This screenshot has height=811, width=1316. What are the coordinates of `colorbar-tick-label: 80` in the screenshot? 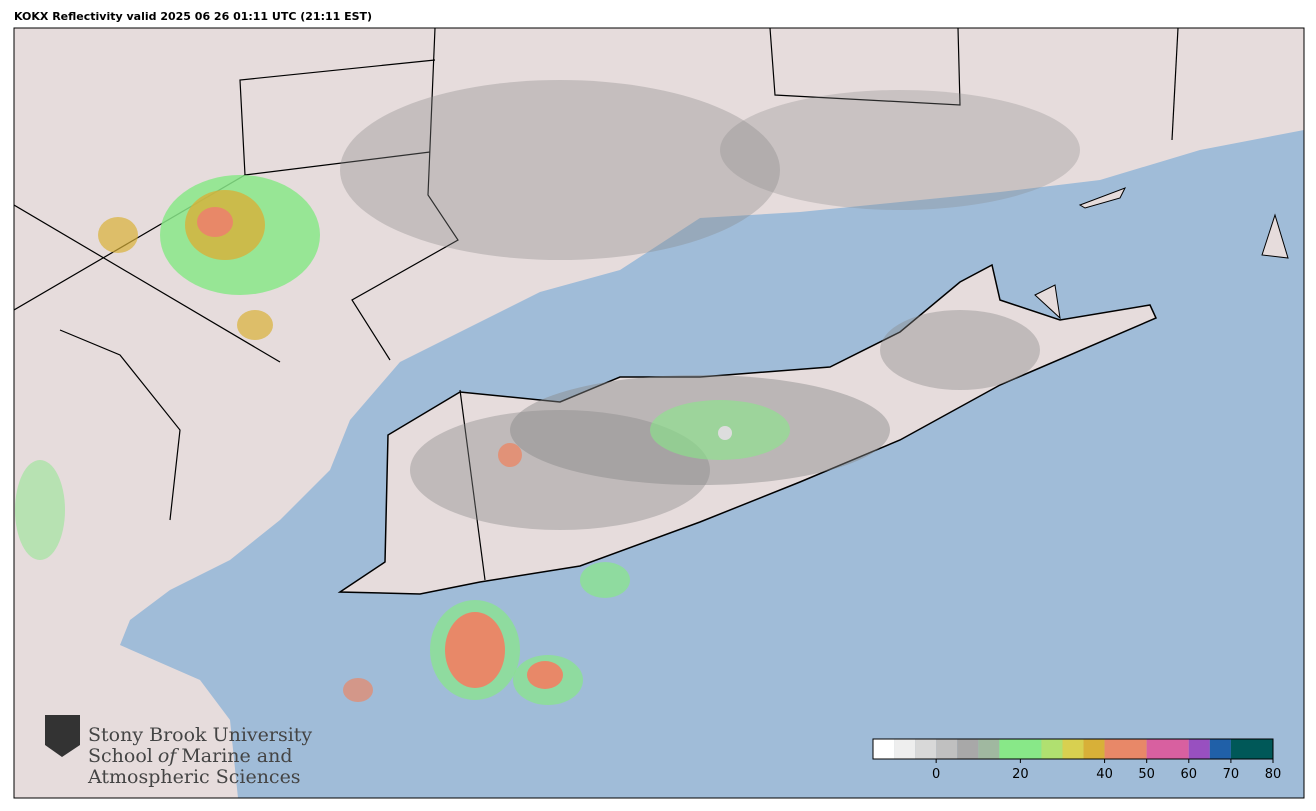 It's located at (1273, 774).